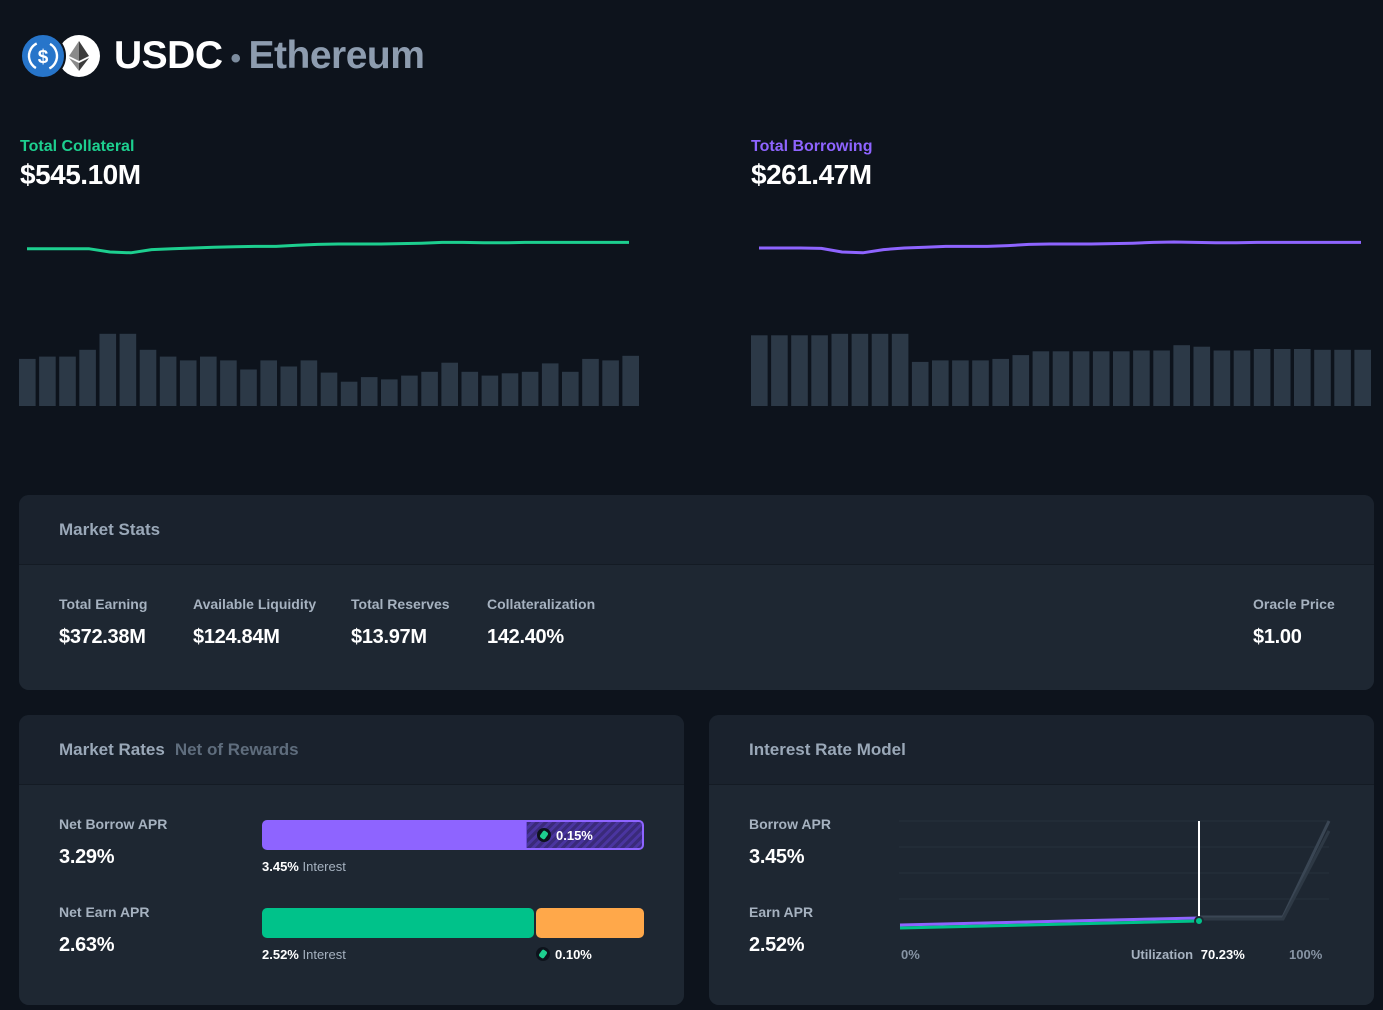 Image resolution: width=1383 pixels, height=1010 pixels. Describe the element at coordinates (324, 866) in the screenshot. I see `borrow-interest-label: Interest` at that location.